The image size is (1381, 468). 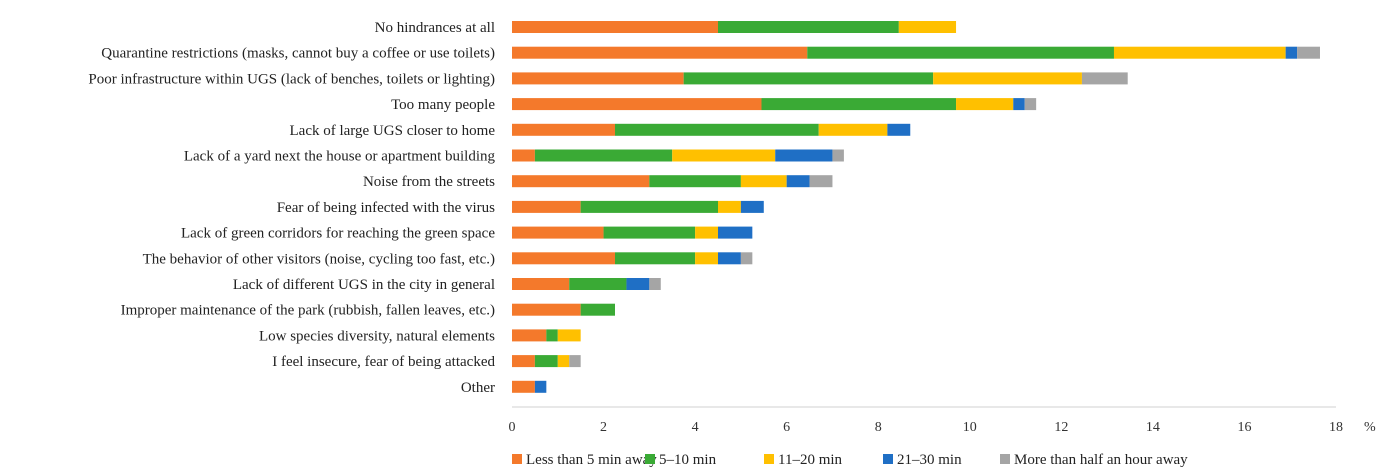 What do you see at coordinates (591, 460) in the screenshot?
I see `legend-label: Less than 5 min away` at bounding box center [591, 460].